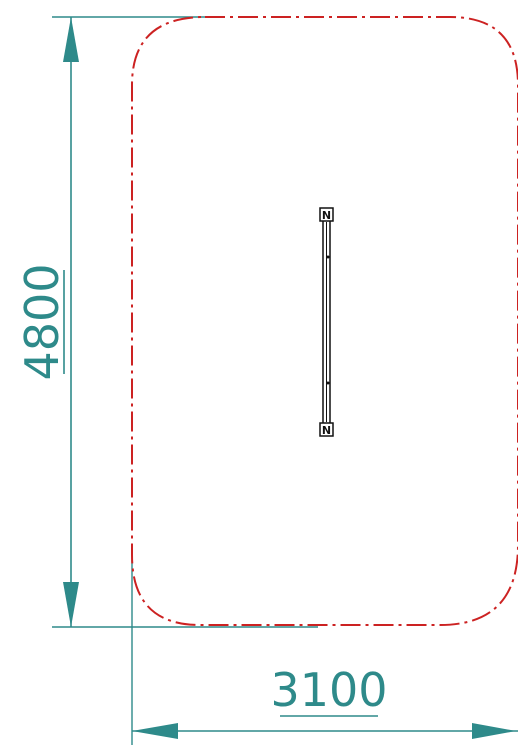 The image size is (518, 747). What do you see at coordinates (71, 39) in the screenshot?
I see `height-arrow-top-icon` at bounding box center [71, 39].